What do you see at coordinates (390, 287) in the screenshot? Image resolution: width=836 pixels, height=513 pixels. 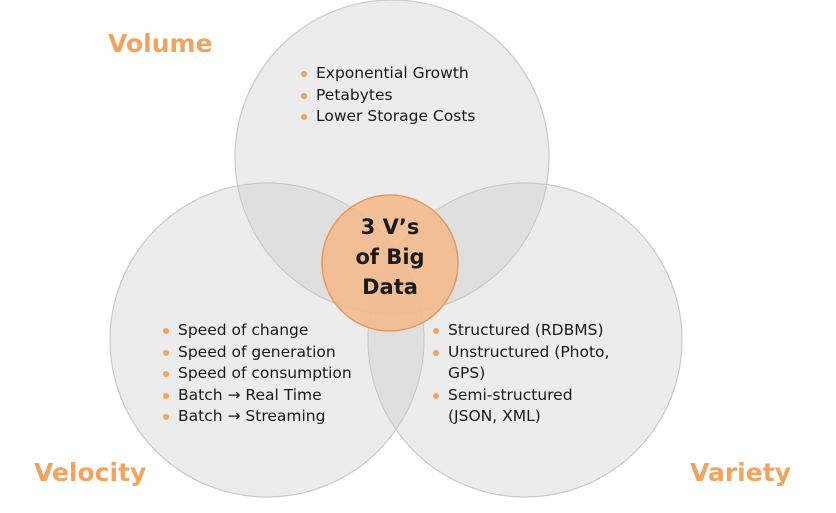 I see `center-label-line: Data` at bounding box center [390, 287].